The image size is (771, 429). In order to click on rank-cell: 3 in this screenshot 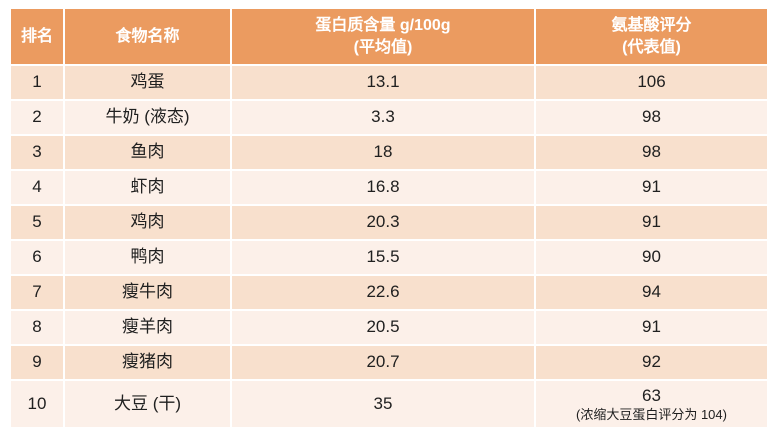, I will do `click(37, 152)`.